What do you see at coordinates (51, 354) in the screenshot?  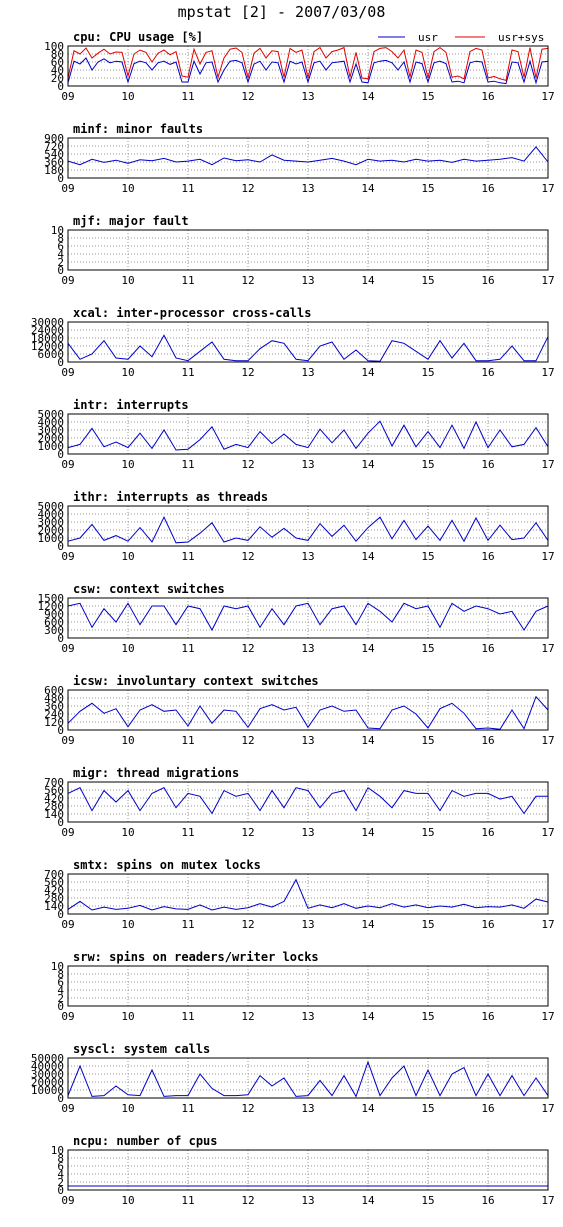 I see `y-tick-label: 6000` at bounding box center [51, 354].